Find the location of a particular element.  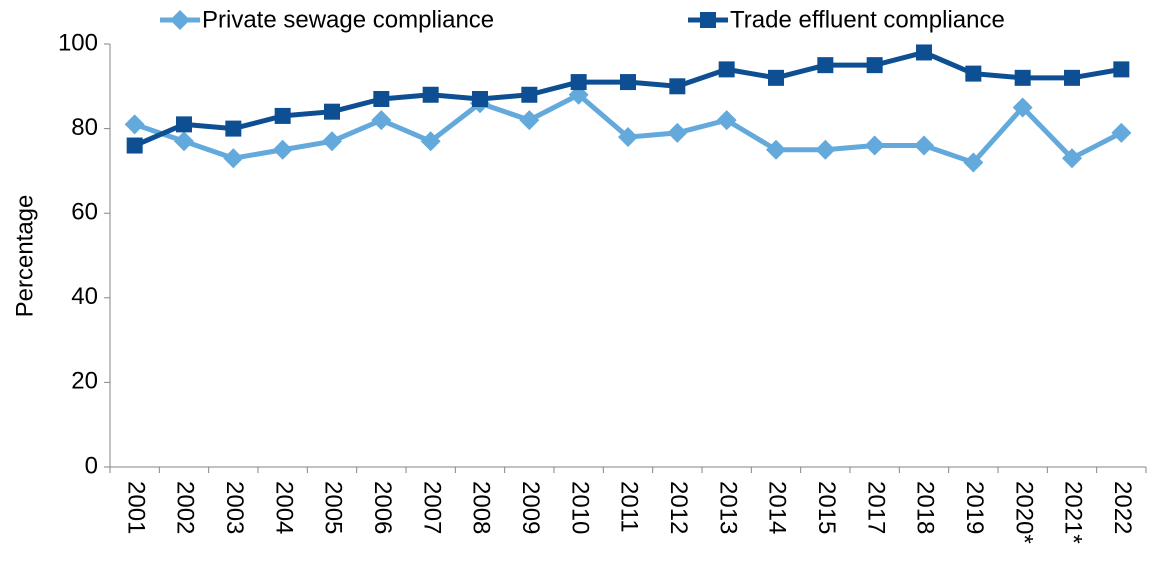

x-tick-label: 2013 is located at coordinates (727, 507).